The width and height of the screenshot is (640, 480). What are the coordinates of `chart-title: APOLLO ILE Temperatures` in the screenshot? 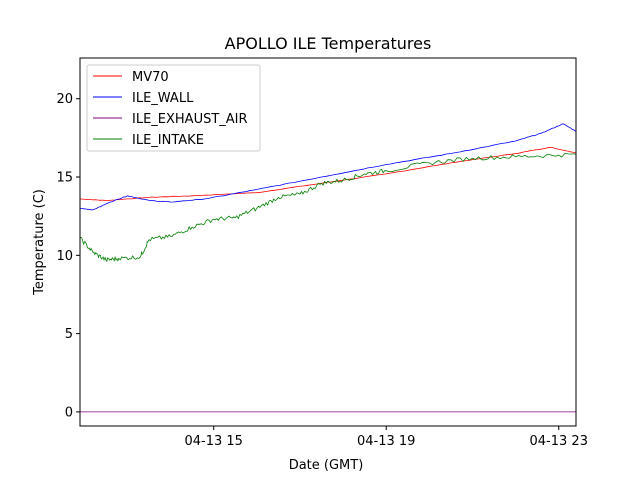 It's located at (328, 43).